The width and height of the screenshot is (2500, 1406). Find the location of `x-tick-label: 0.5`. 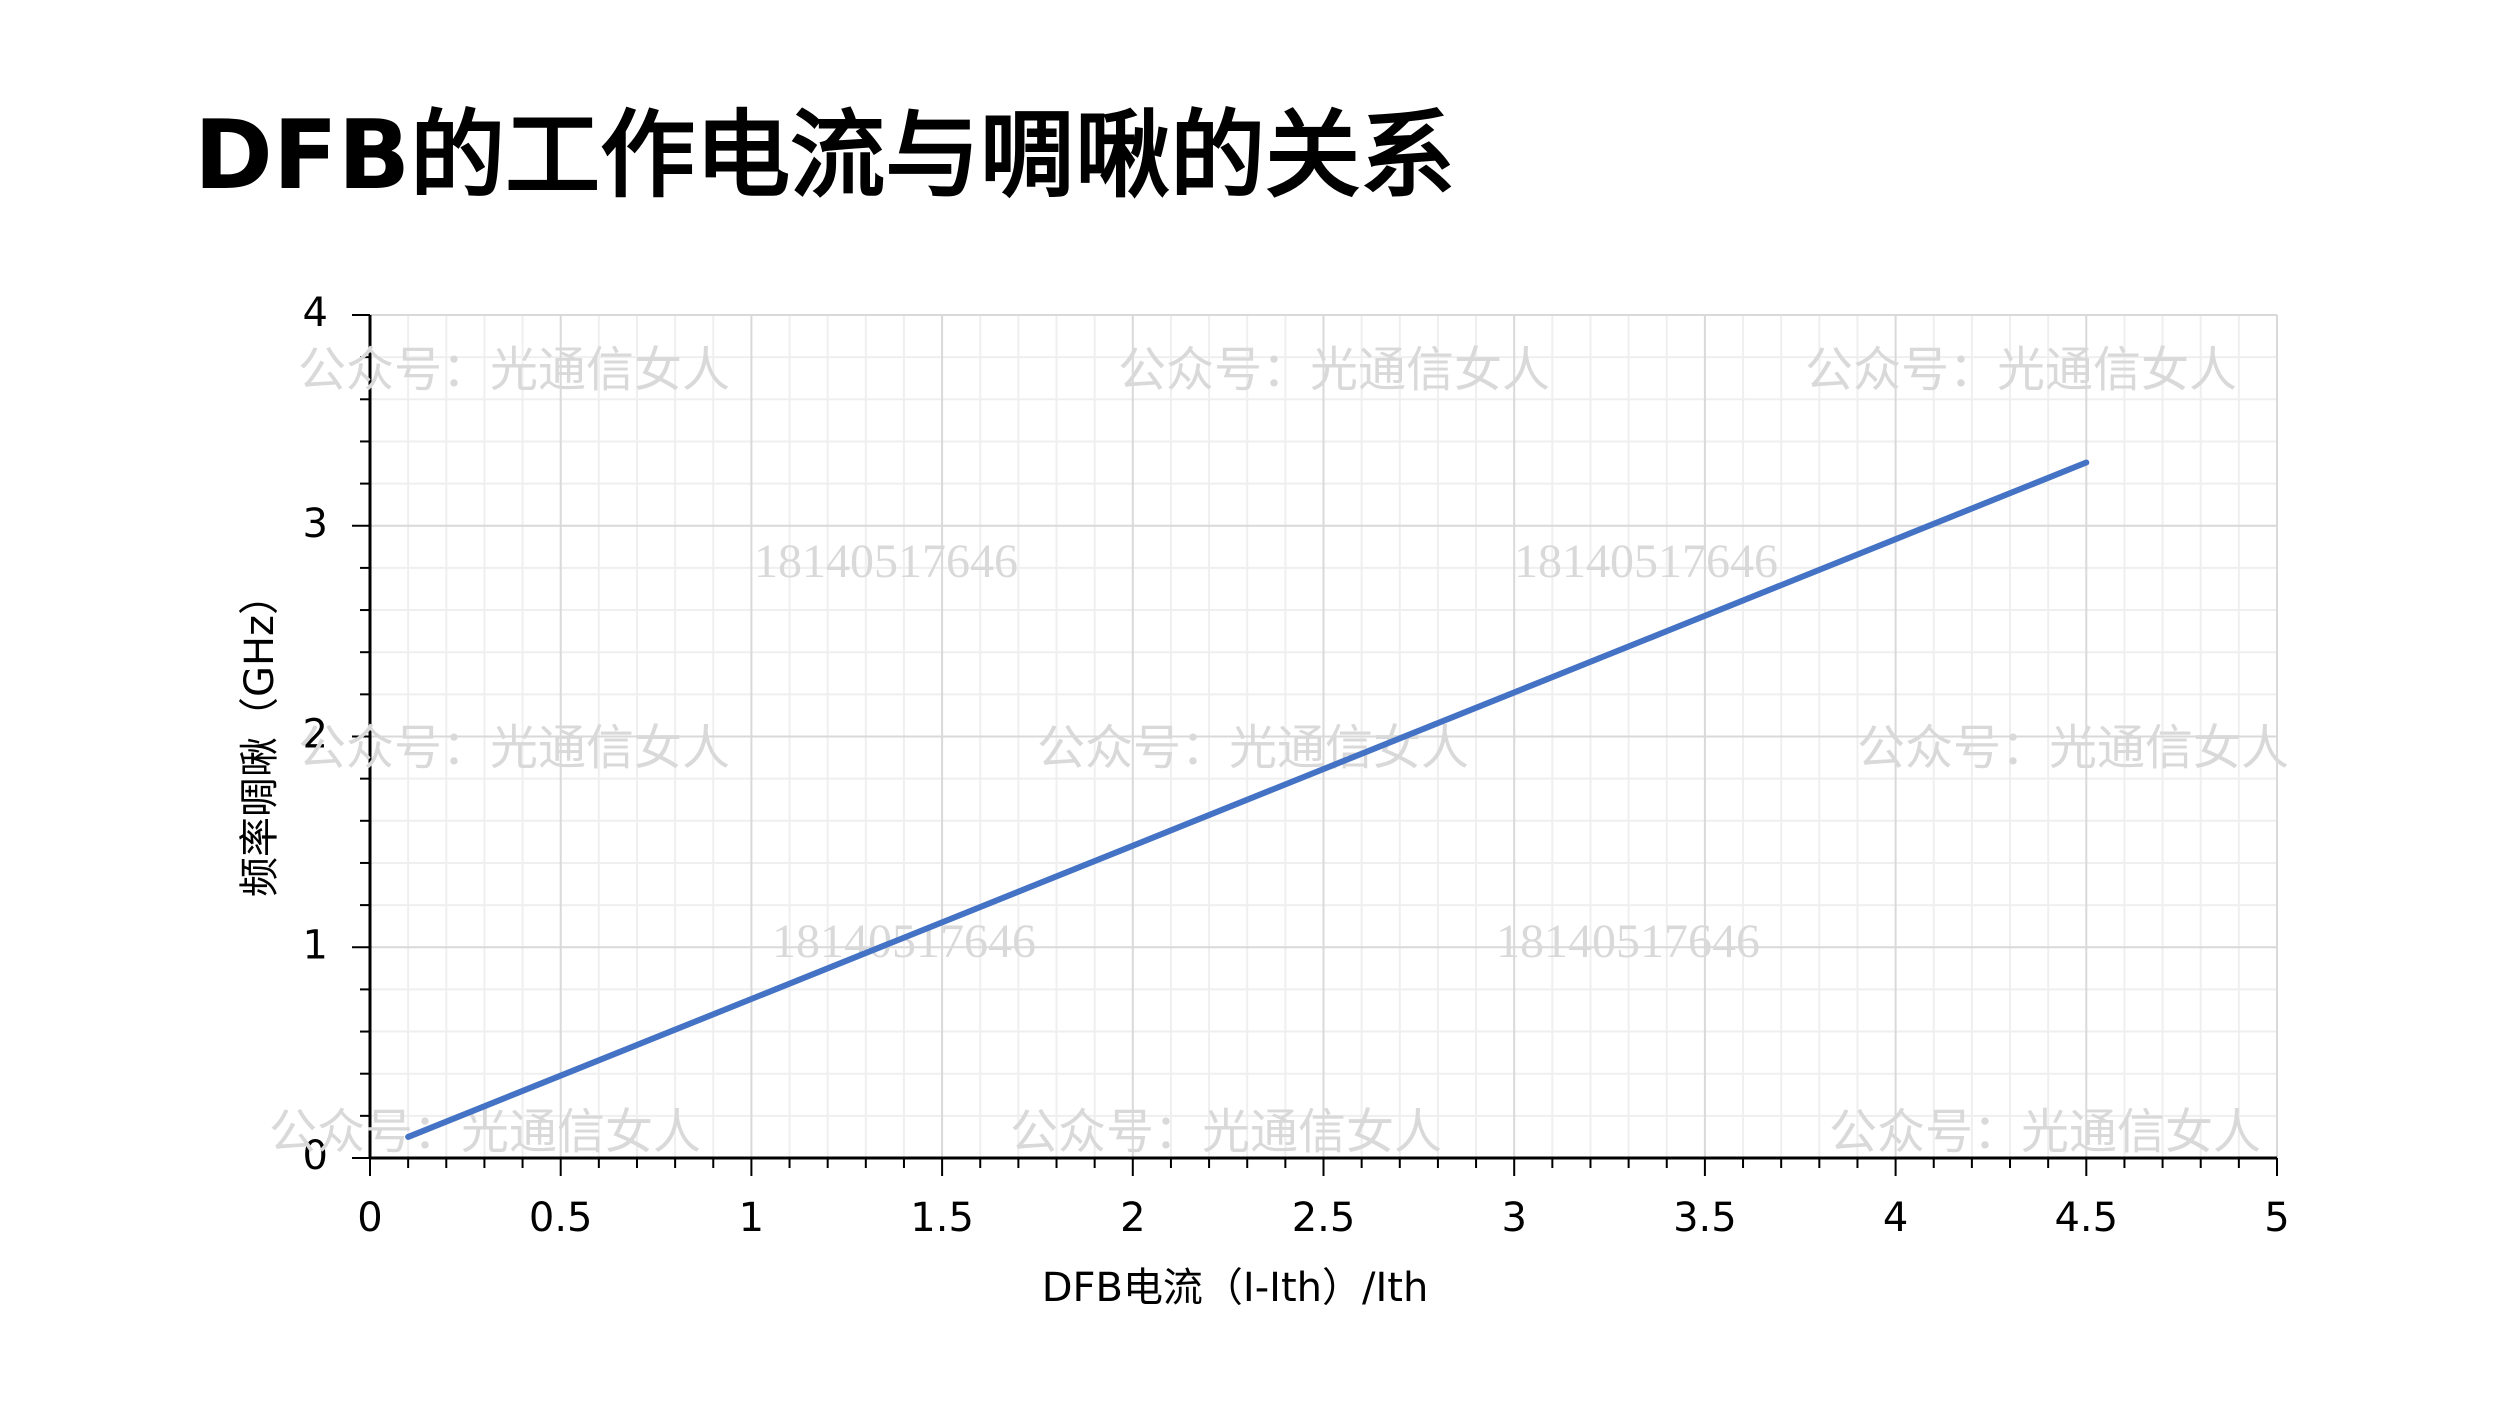

x-tick-label: 0.5 is located at coordinates (561, 1218).